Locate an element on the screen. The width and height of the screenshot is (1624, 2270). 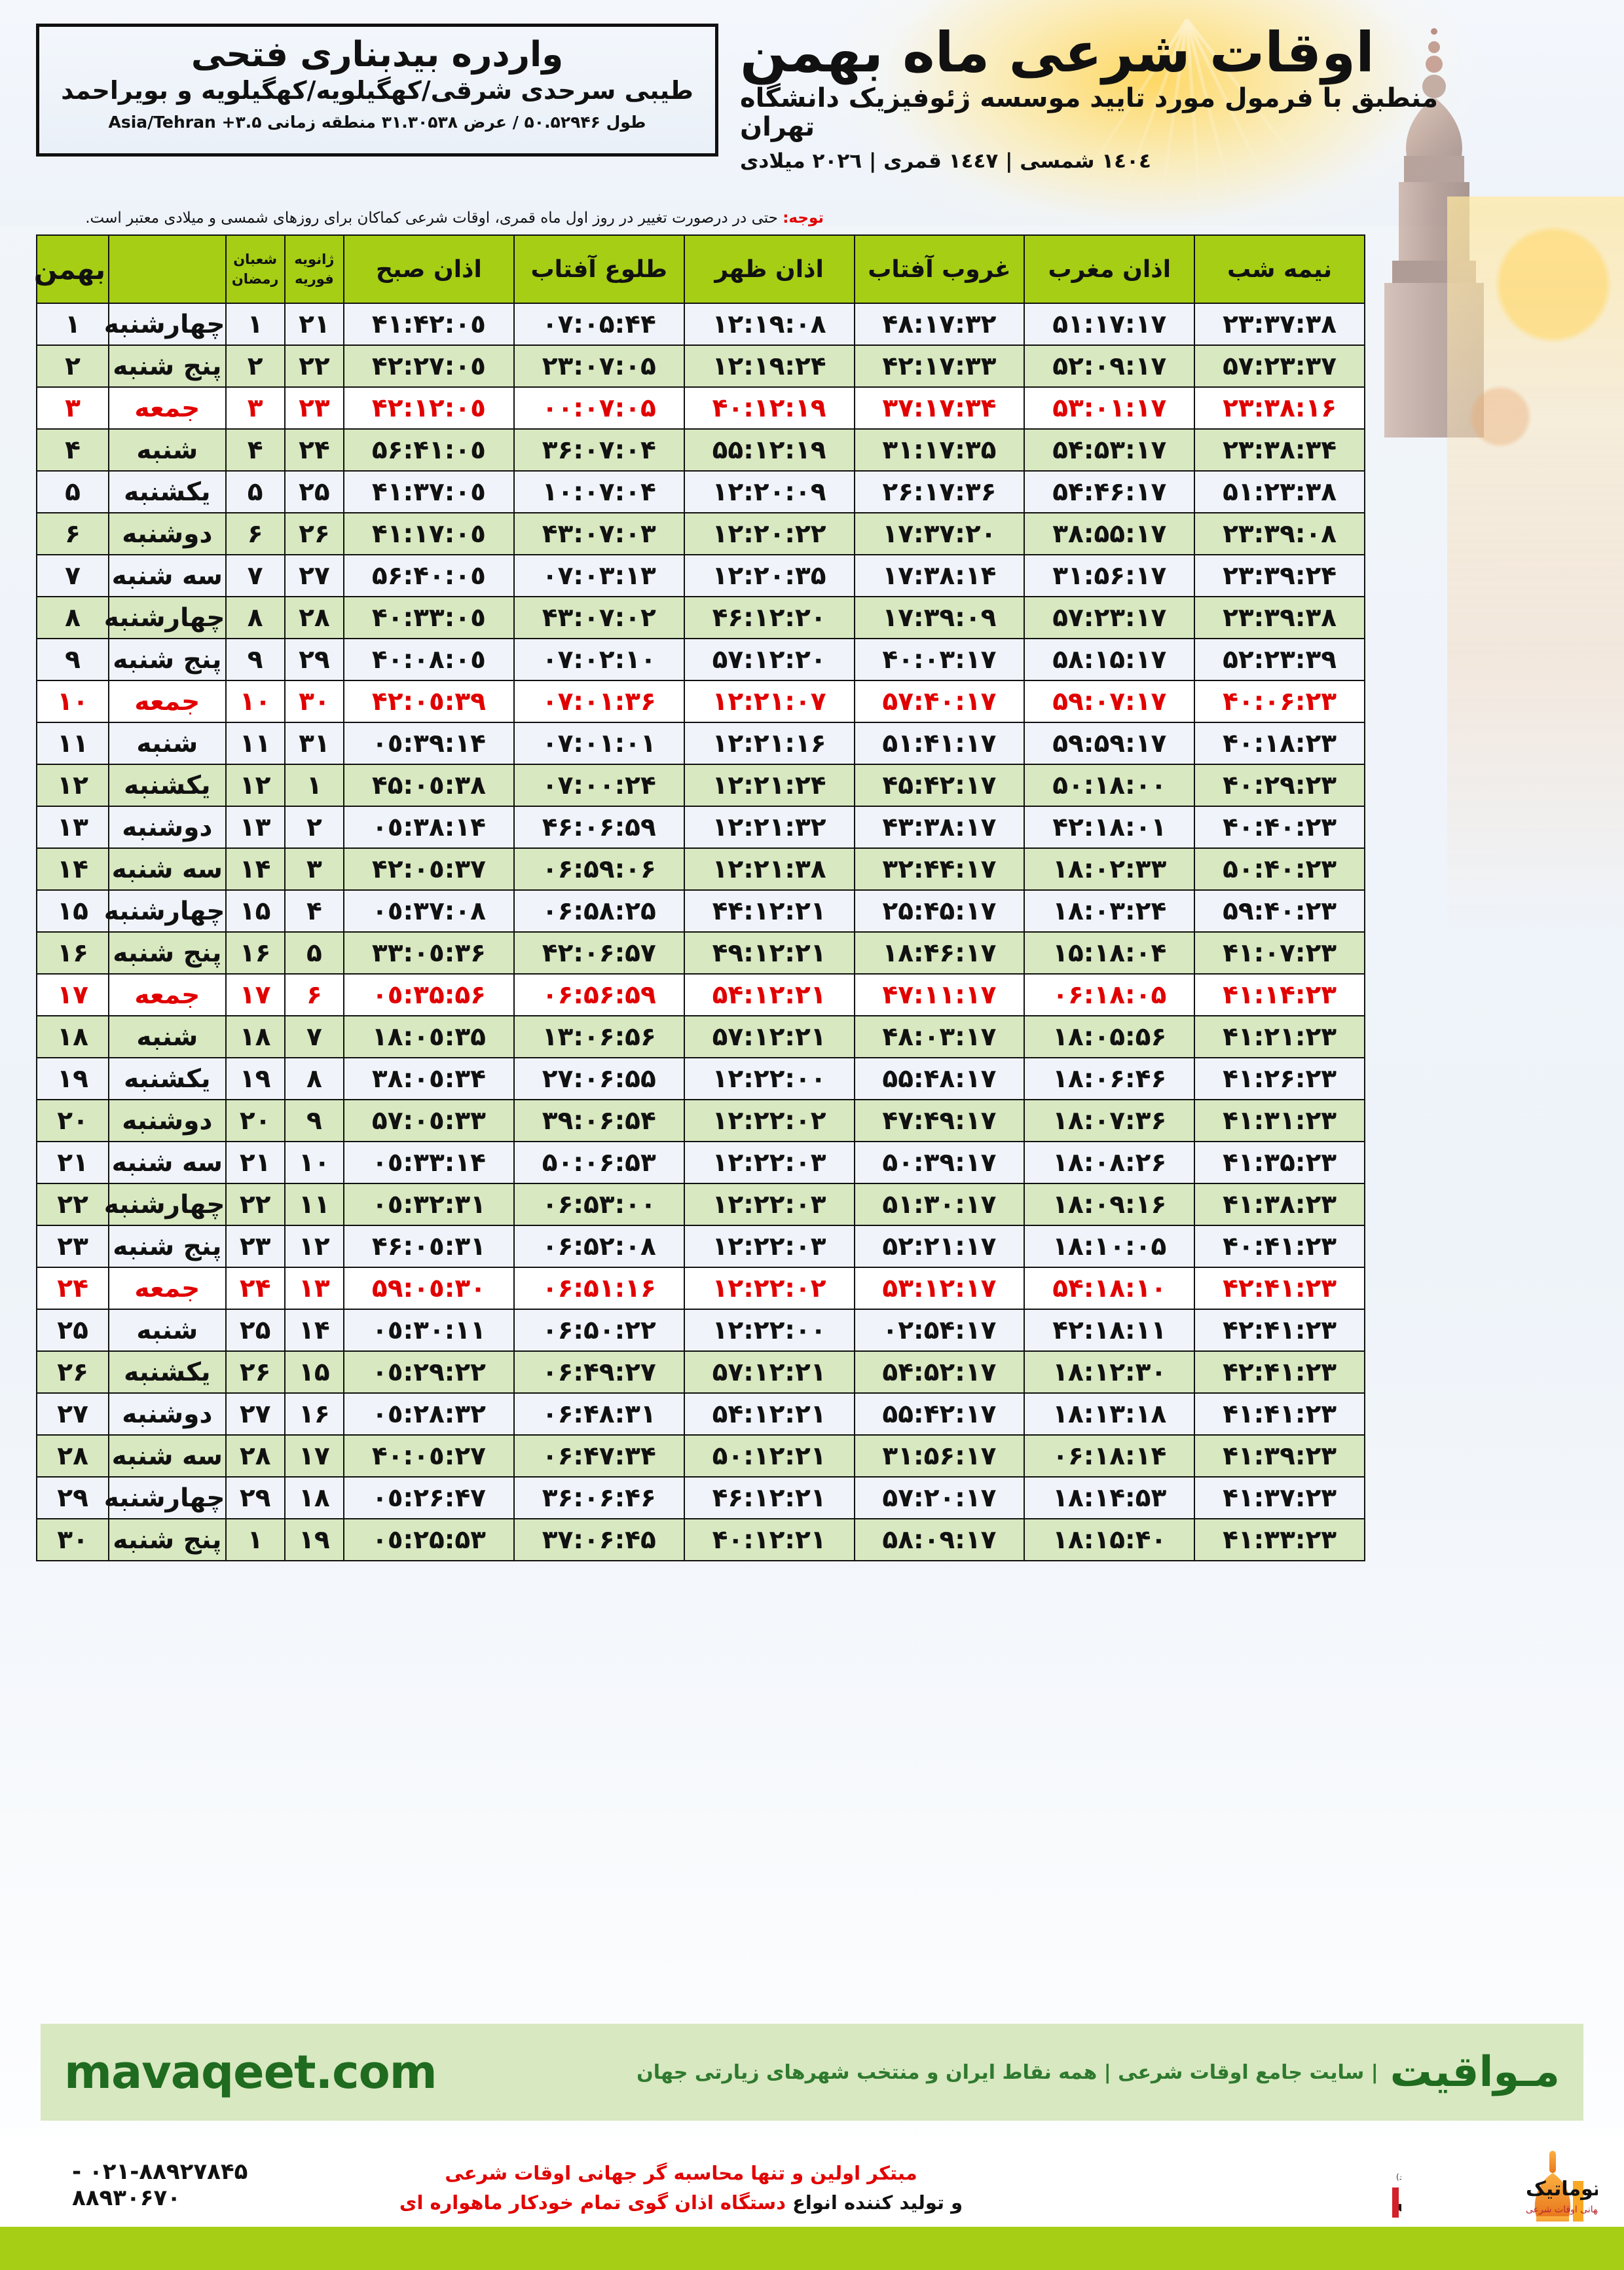
cell-maghrib: ١٨:٠٠:۵٠ is located at coordinates (1110, 785).